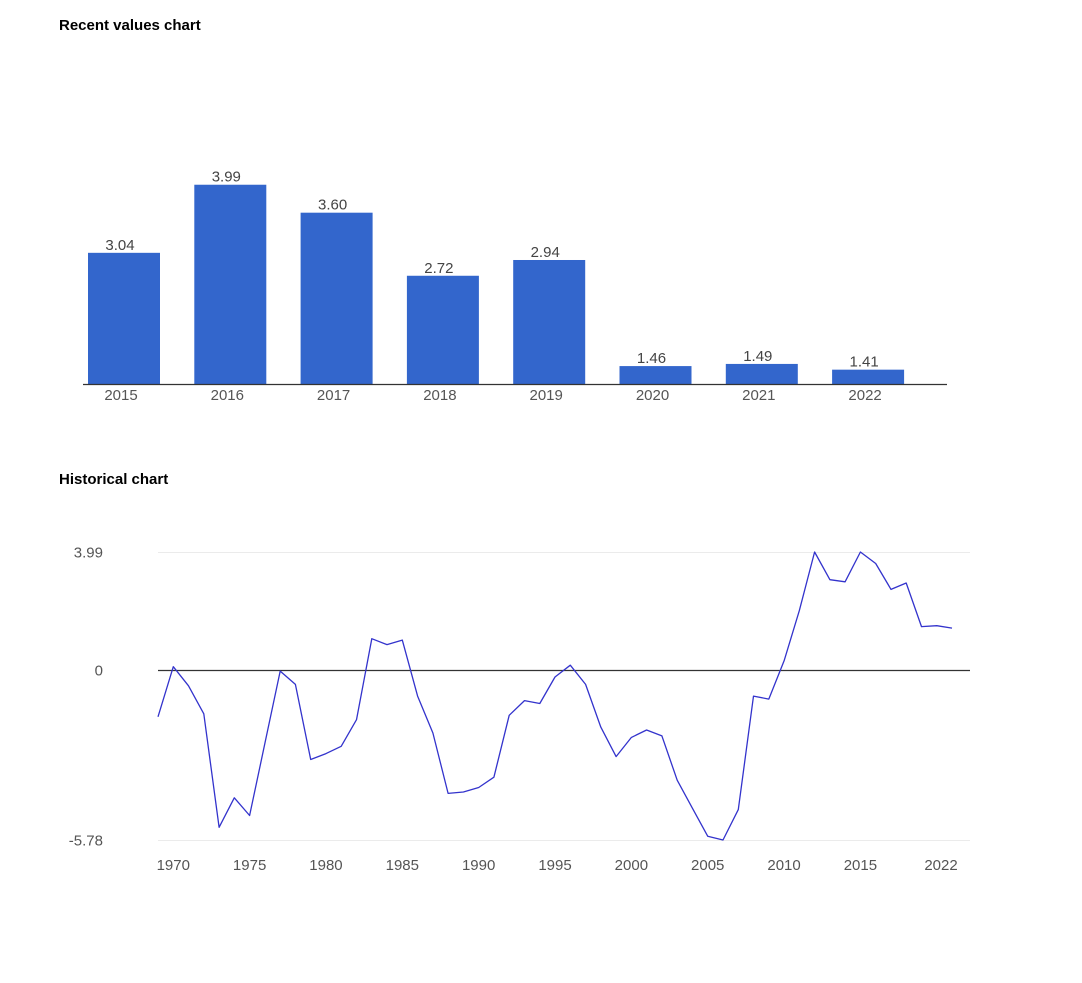 The image size is (1082, 983). Describe the element at coordinates (226, 177) in the screenshot. I see `bar-value-label: 3.99` at that location.